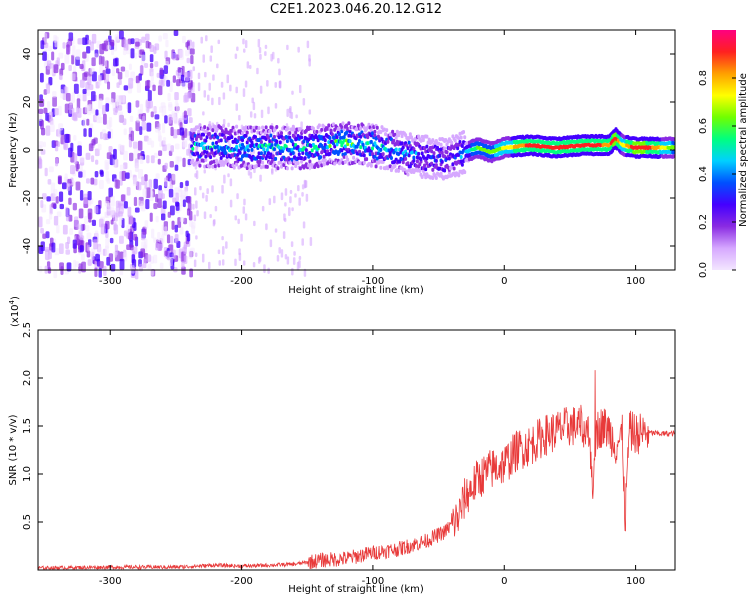 This screenshot has height=600, width=750. Describe the element at coordinates (27, 378) in the screenshot. I see `y-tick-label: 2.0` at that location.